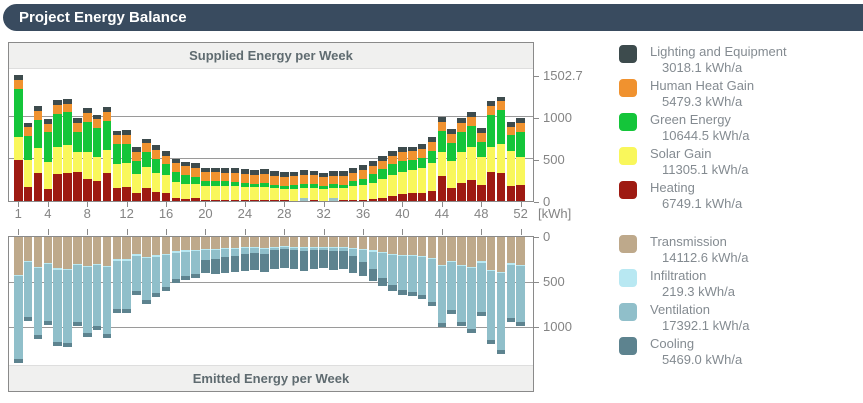 The height and width of the screenshot is (403, 863). I want to click on legend-item-heating: Heating 6749.1 kWh/a, so click(739, 196).